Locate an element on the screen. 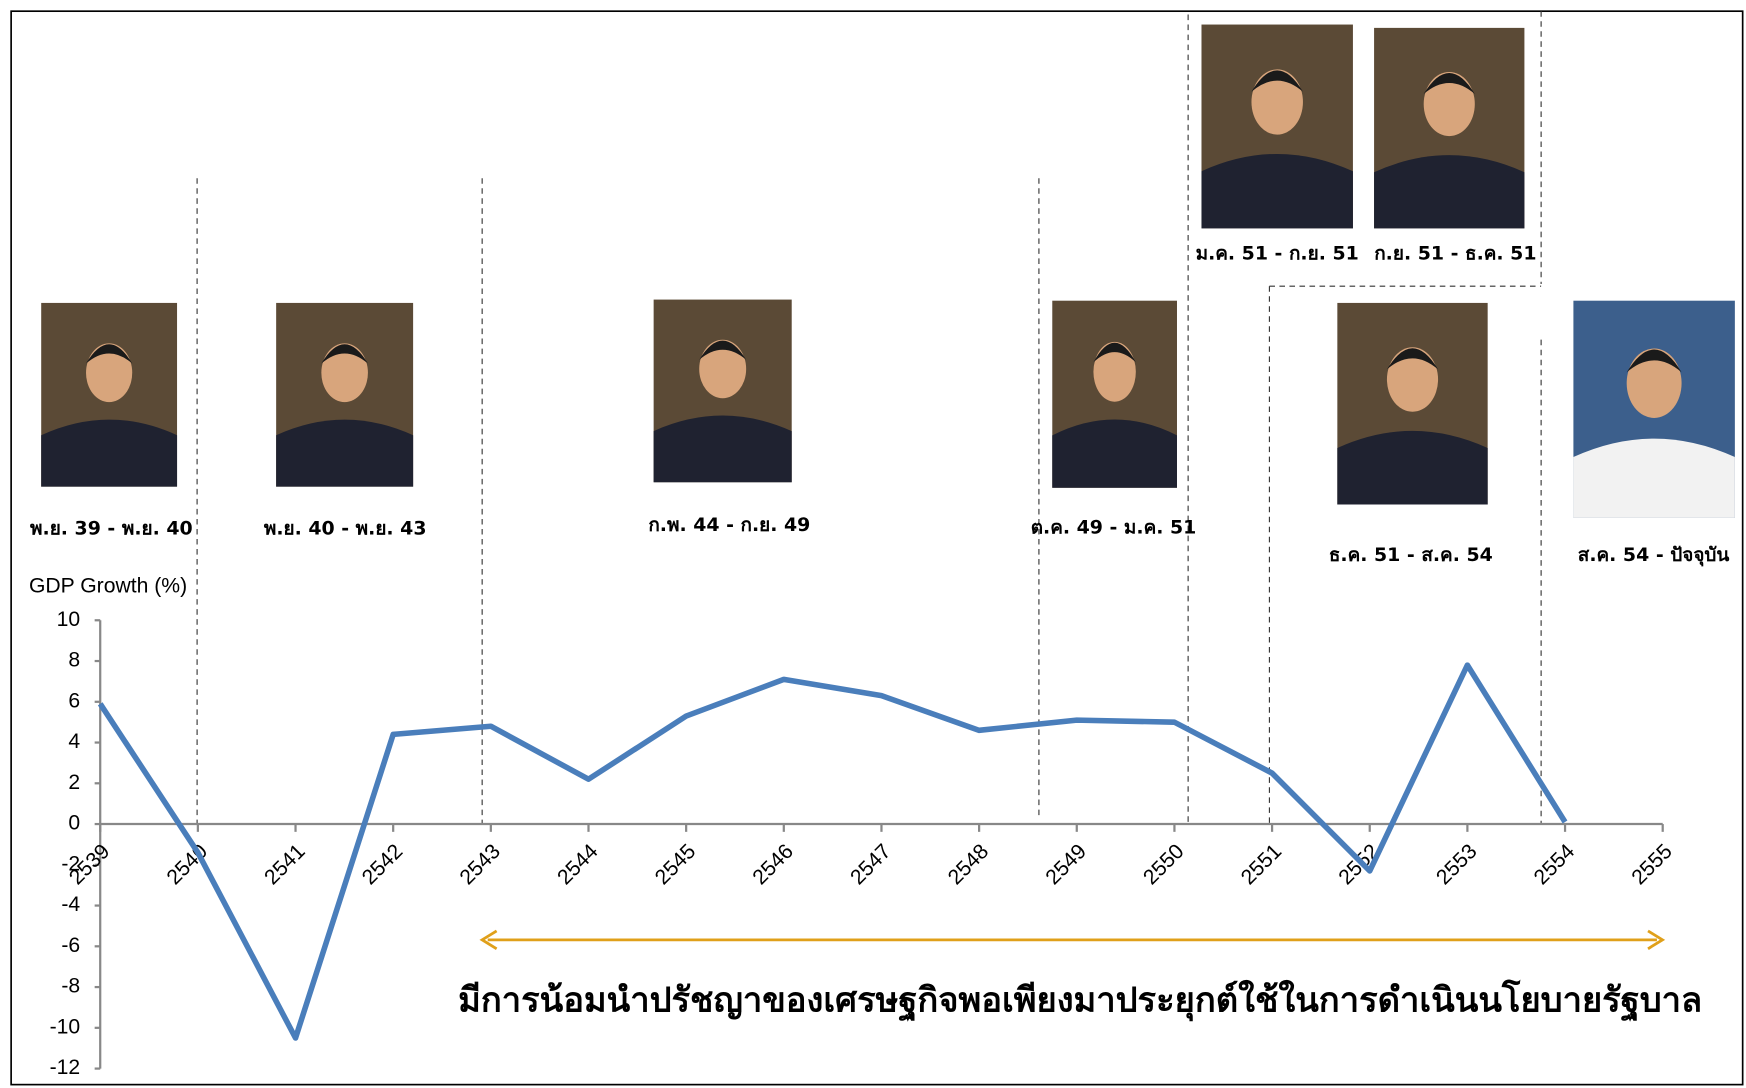 Image resolution: width=1746 pixels, height=1088 pixels. period-label: ก.ย. 51 - ธ.ค. 51 is located at coordinates (1455, 253).